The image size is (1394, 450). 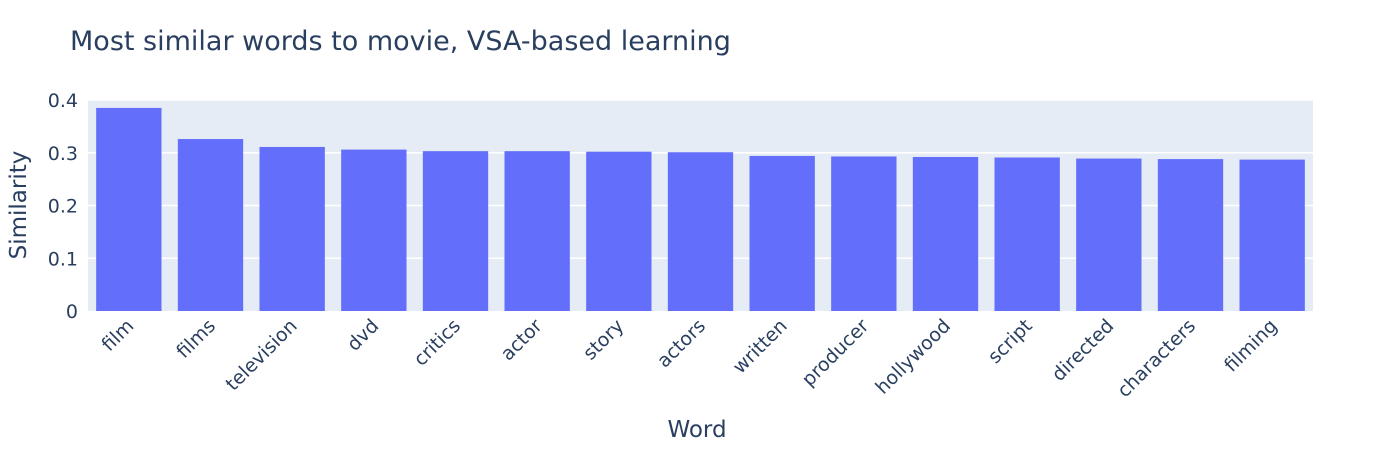 I want to click on x-tick-label: directed, so click(x=1083, y=350).